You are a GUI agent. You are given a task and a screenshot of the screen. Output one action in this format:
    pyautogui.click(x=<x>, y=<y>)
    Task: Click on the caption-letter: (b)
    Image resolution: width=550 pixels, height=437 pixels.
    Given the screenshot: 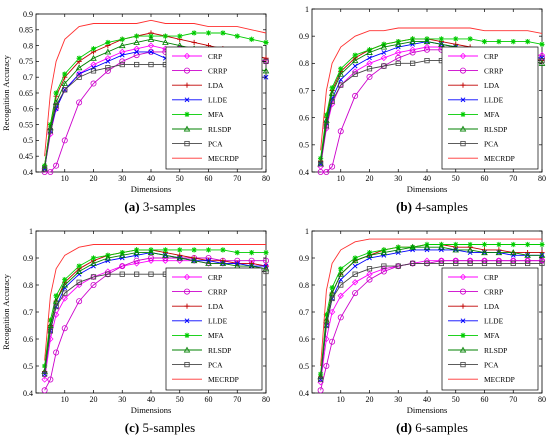 What is the action you would take?
    pyautogui.click(x=404, y=206)
    